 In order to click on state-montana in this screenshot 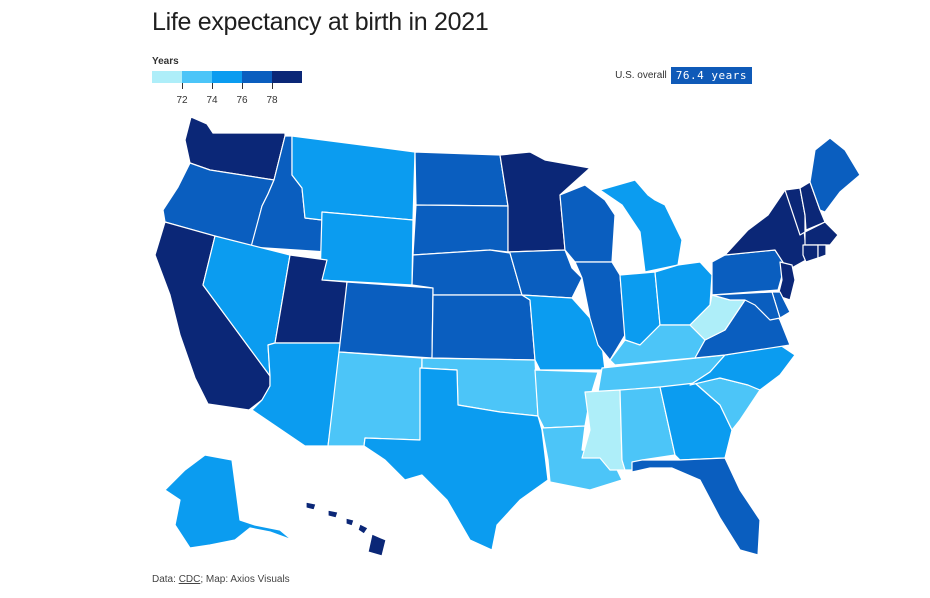, I will do `click(353, 178)`.